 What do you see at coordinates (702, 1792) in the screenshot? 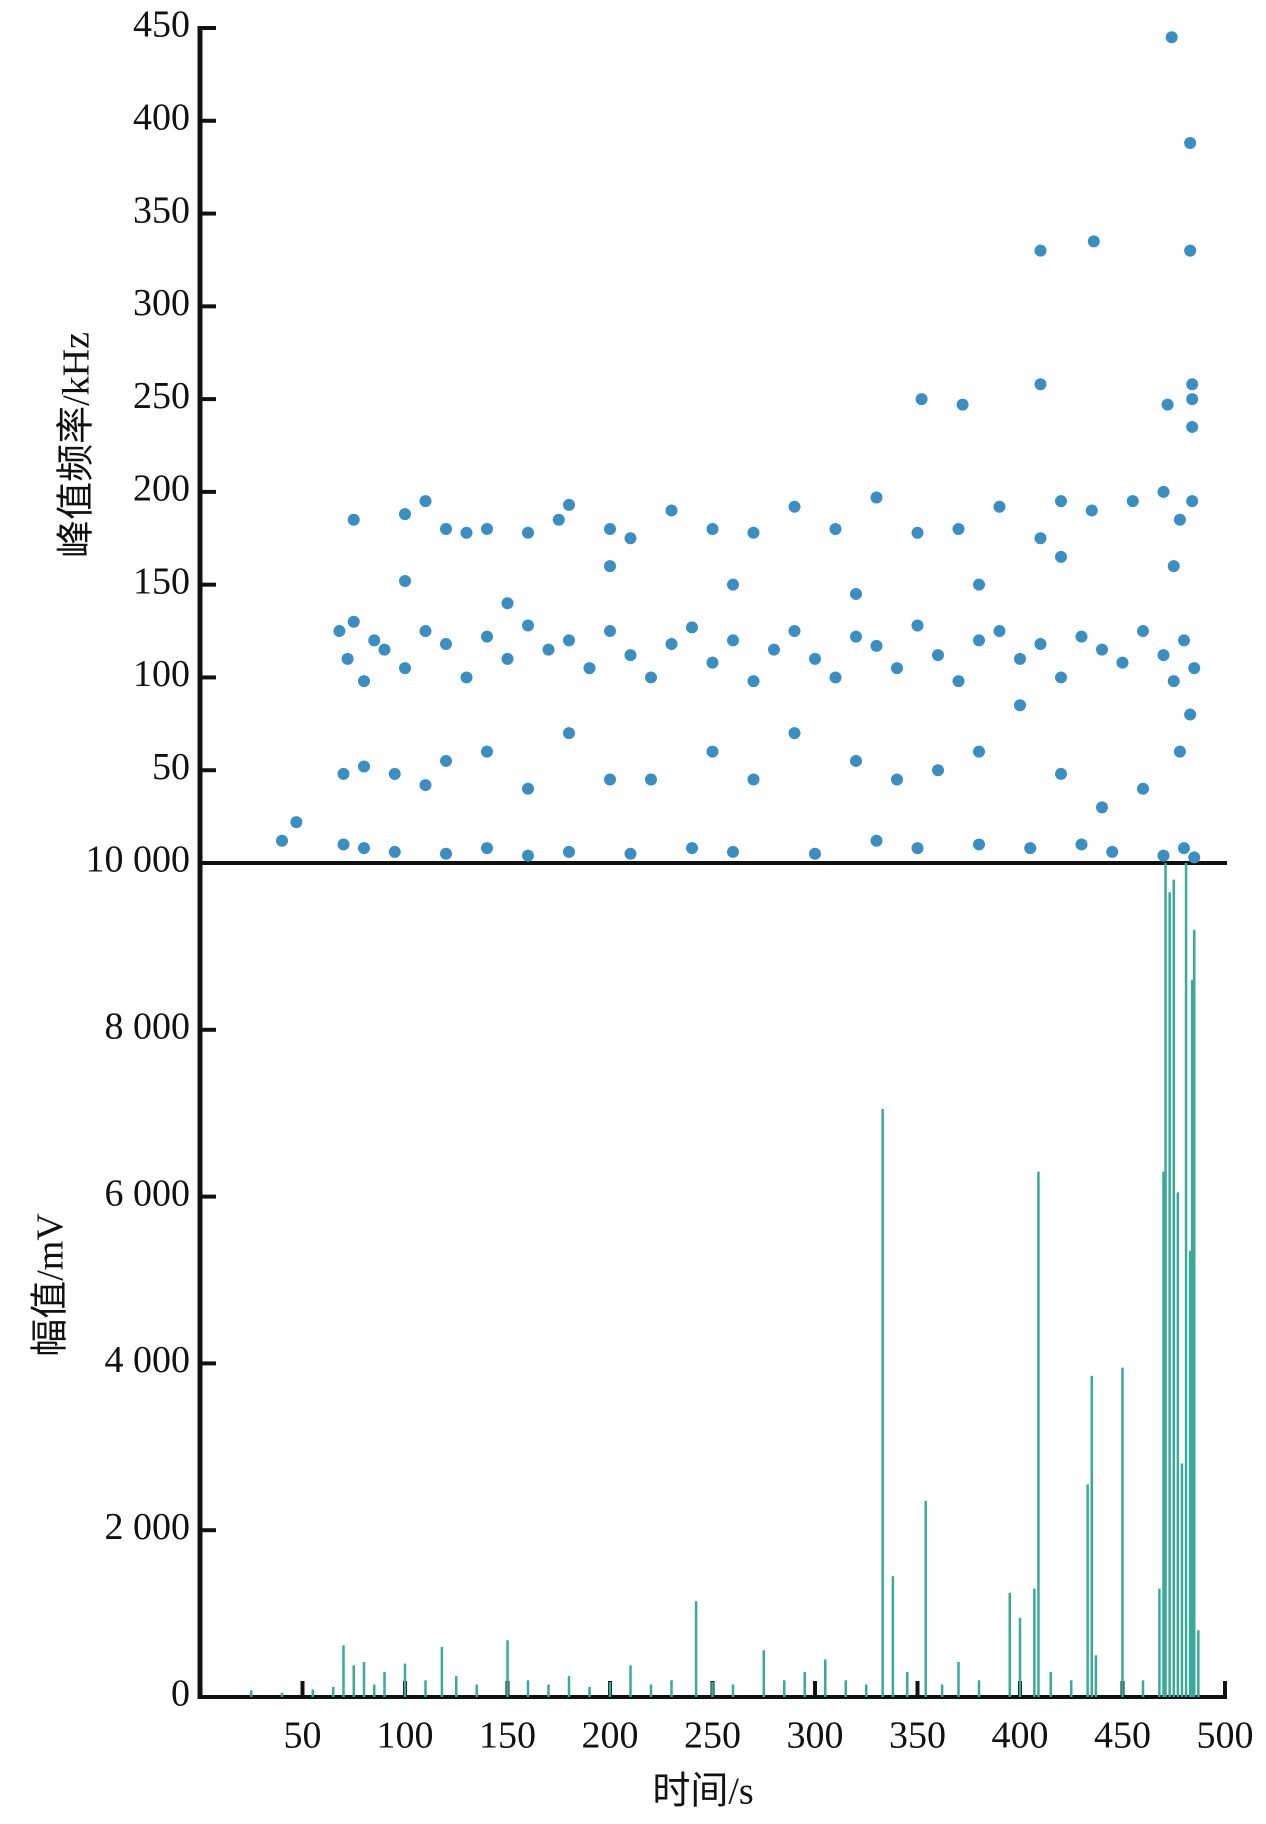
I see `x-axis-label: 时间/s` at bounding box center [702, 1792].